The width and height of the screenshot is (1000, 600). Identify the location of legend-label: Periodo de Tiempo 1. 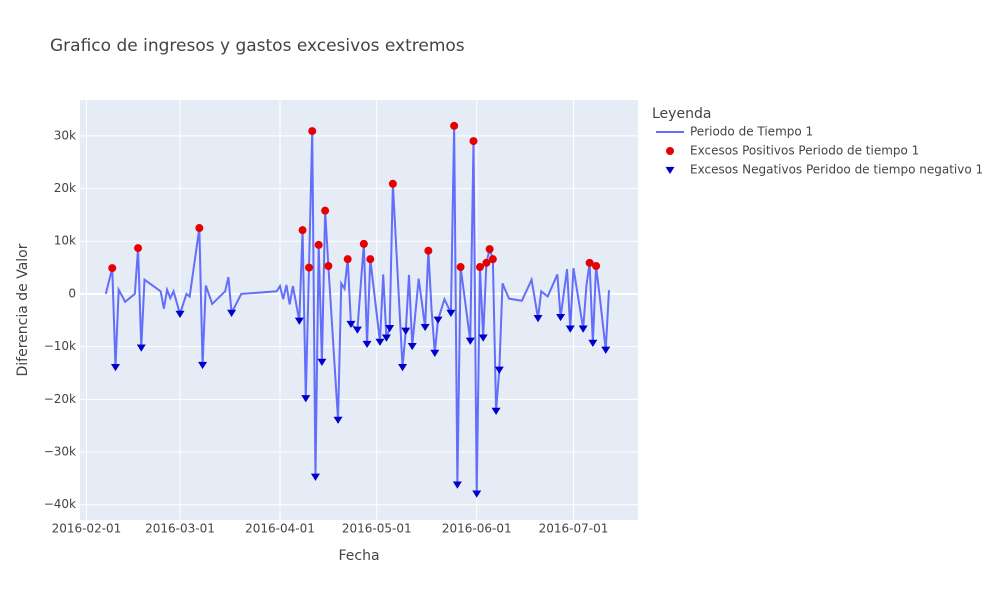
(751, 132).